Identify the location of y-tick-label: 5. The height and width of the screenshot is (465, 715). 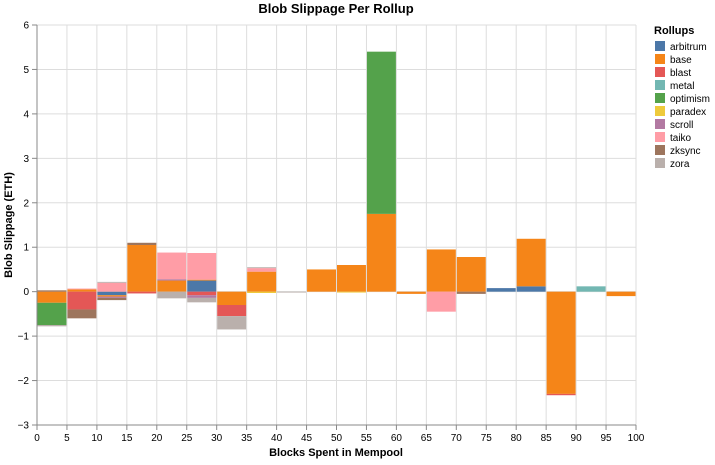
(26, 70).